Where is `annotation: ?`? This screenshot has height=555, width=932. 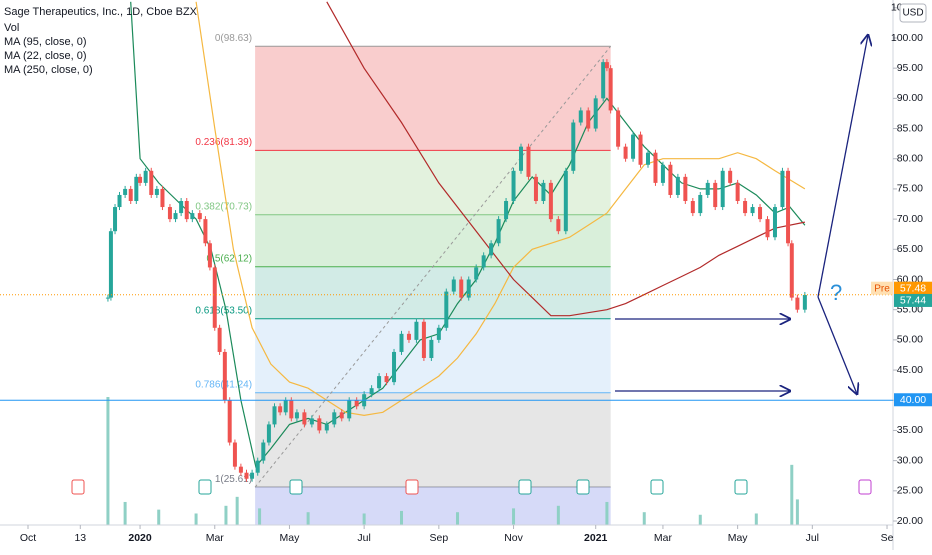 annotation: ? is located at coordinates (836, 292).